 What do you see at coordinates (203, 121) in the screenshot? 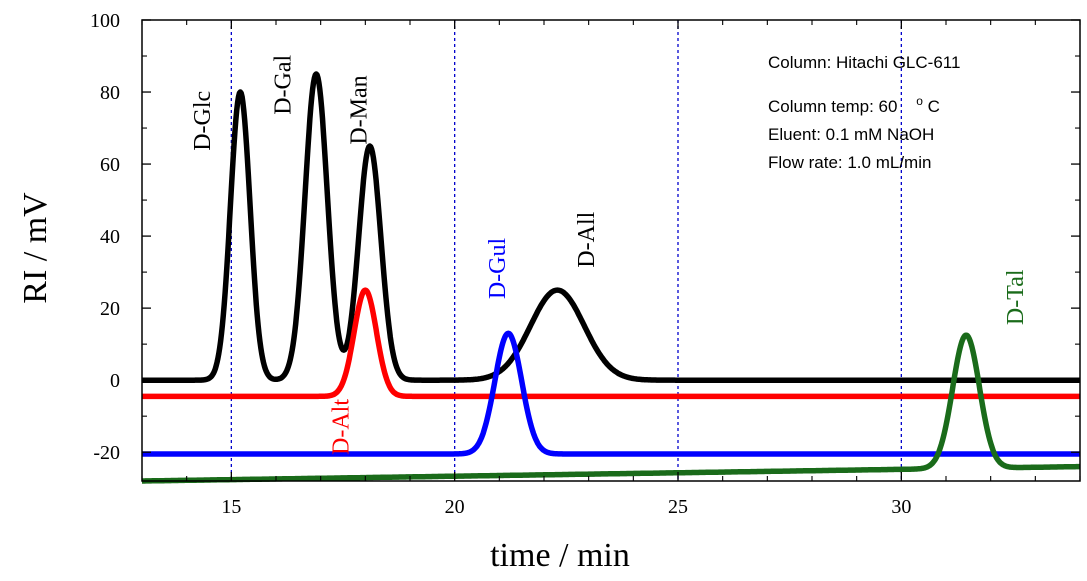
I see `peak-label: D-Glc` at bounding box center [203, 121].